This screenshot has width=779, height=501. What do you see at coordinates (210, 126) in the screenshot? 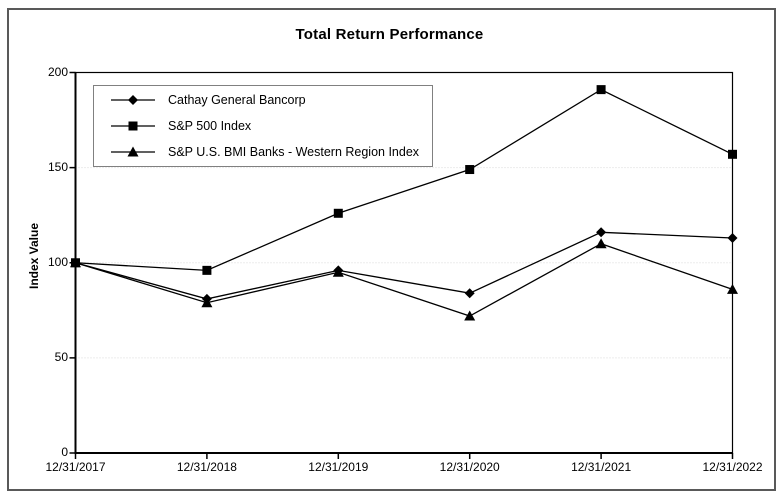
I see `legend-label: S&P 500 Index` at bounding box center [210, 126].